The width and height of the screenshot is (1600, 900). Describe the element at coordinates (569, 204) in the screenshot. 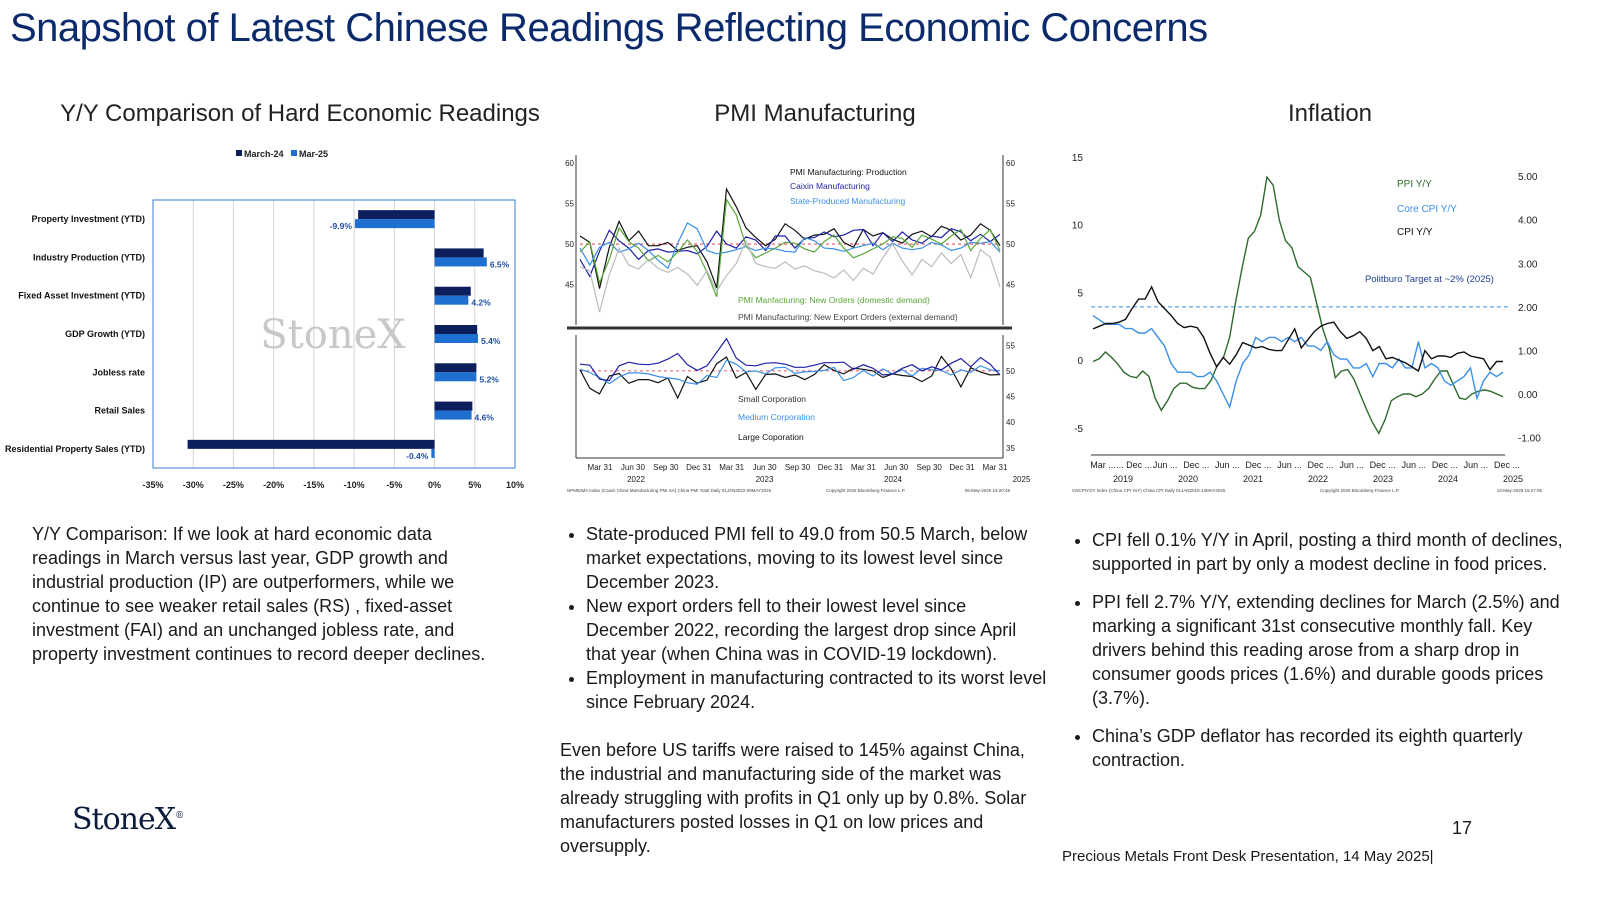

I see `y-tick-label: 55` at that location.